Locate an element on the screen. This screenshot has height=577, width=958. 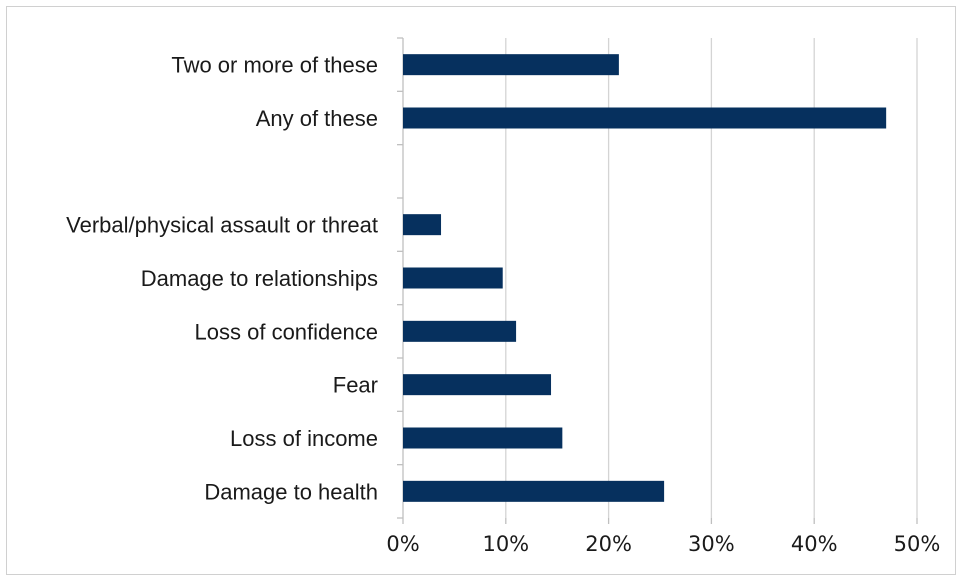
category-label: Damage to health is located at coordinates (291, 491).